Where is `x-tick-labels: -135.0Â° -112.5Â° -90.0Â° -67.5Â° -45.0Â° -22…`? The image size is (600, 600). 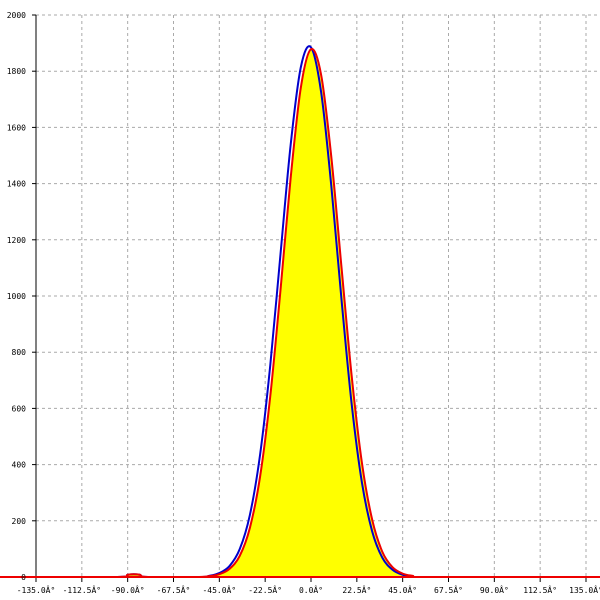
x-tick-labels: -135.0Â° -112.5Â° -90.0Â° -67.5Â° -45.0Â° -22… is located at coordinates (308, 589).